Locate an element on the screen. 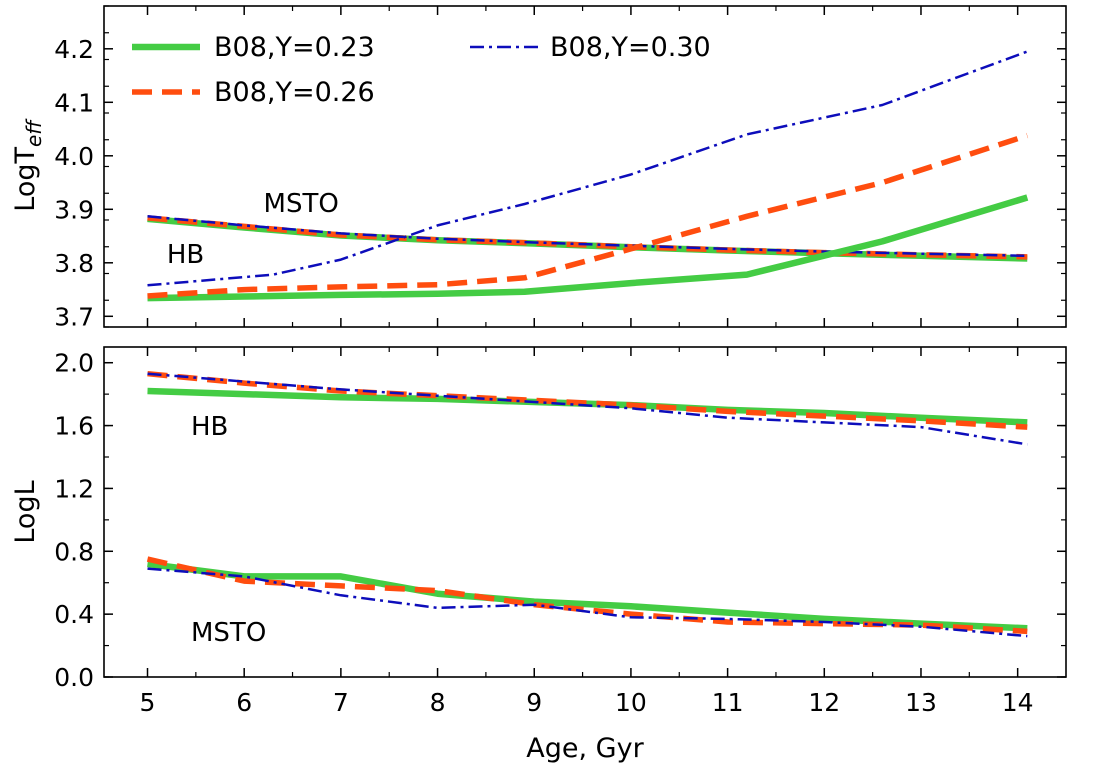 The height and width of the screenshot is (770, 1100). top-y-axis-label-sub: eff is located at coordinates (34, 132).